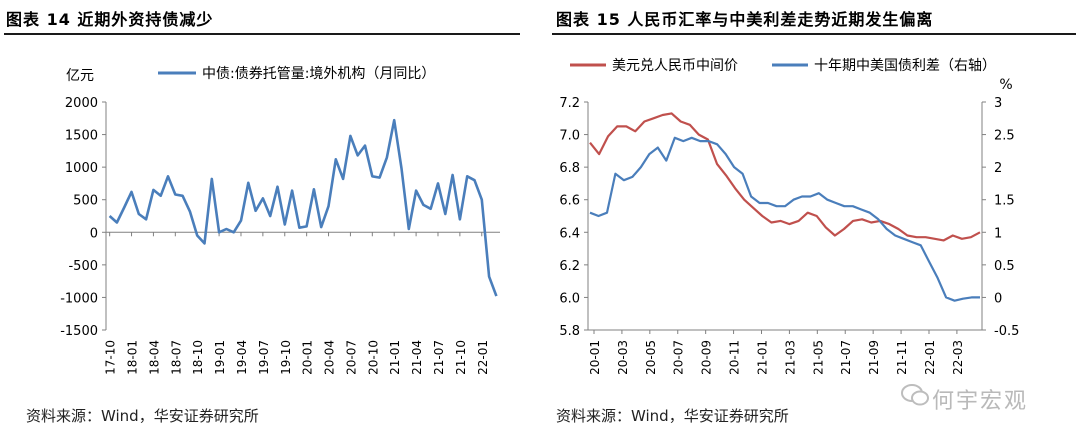 Image resolution: width=1080 pixels, height=440 pixels. Describe the element at coordinates (1005, 85) in the screenshot. I see `right-y-axis-unit: %` at that location.